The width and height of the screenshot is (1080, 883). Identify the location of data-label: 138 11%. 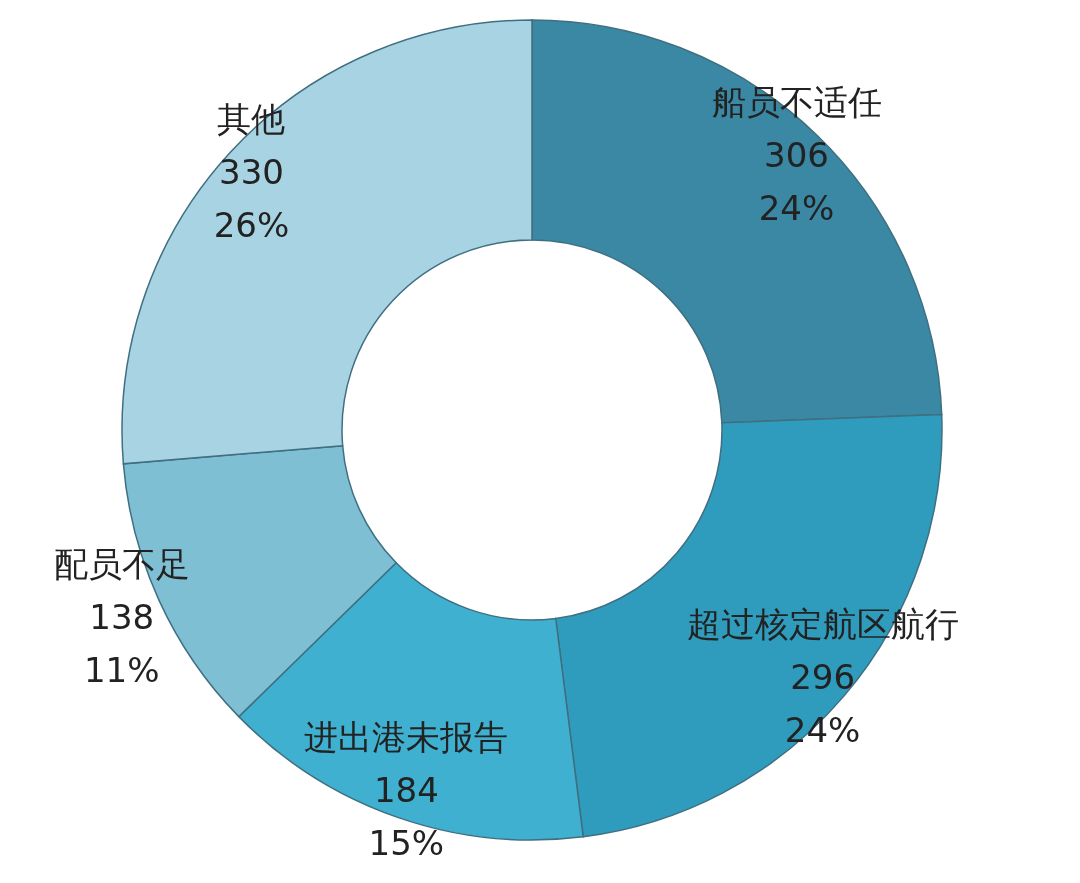
(121, 644).